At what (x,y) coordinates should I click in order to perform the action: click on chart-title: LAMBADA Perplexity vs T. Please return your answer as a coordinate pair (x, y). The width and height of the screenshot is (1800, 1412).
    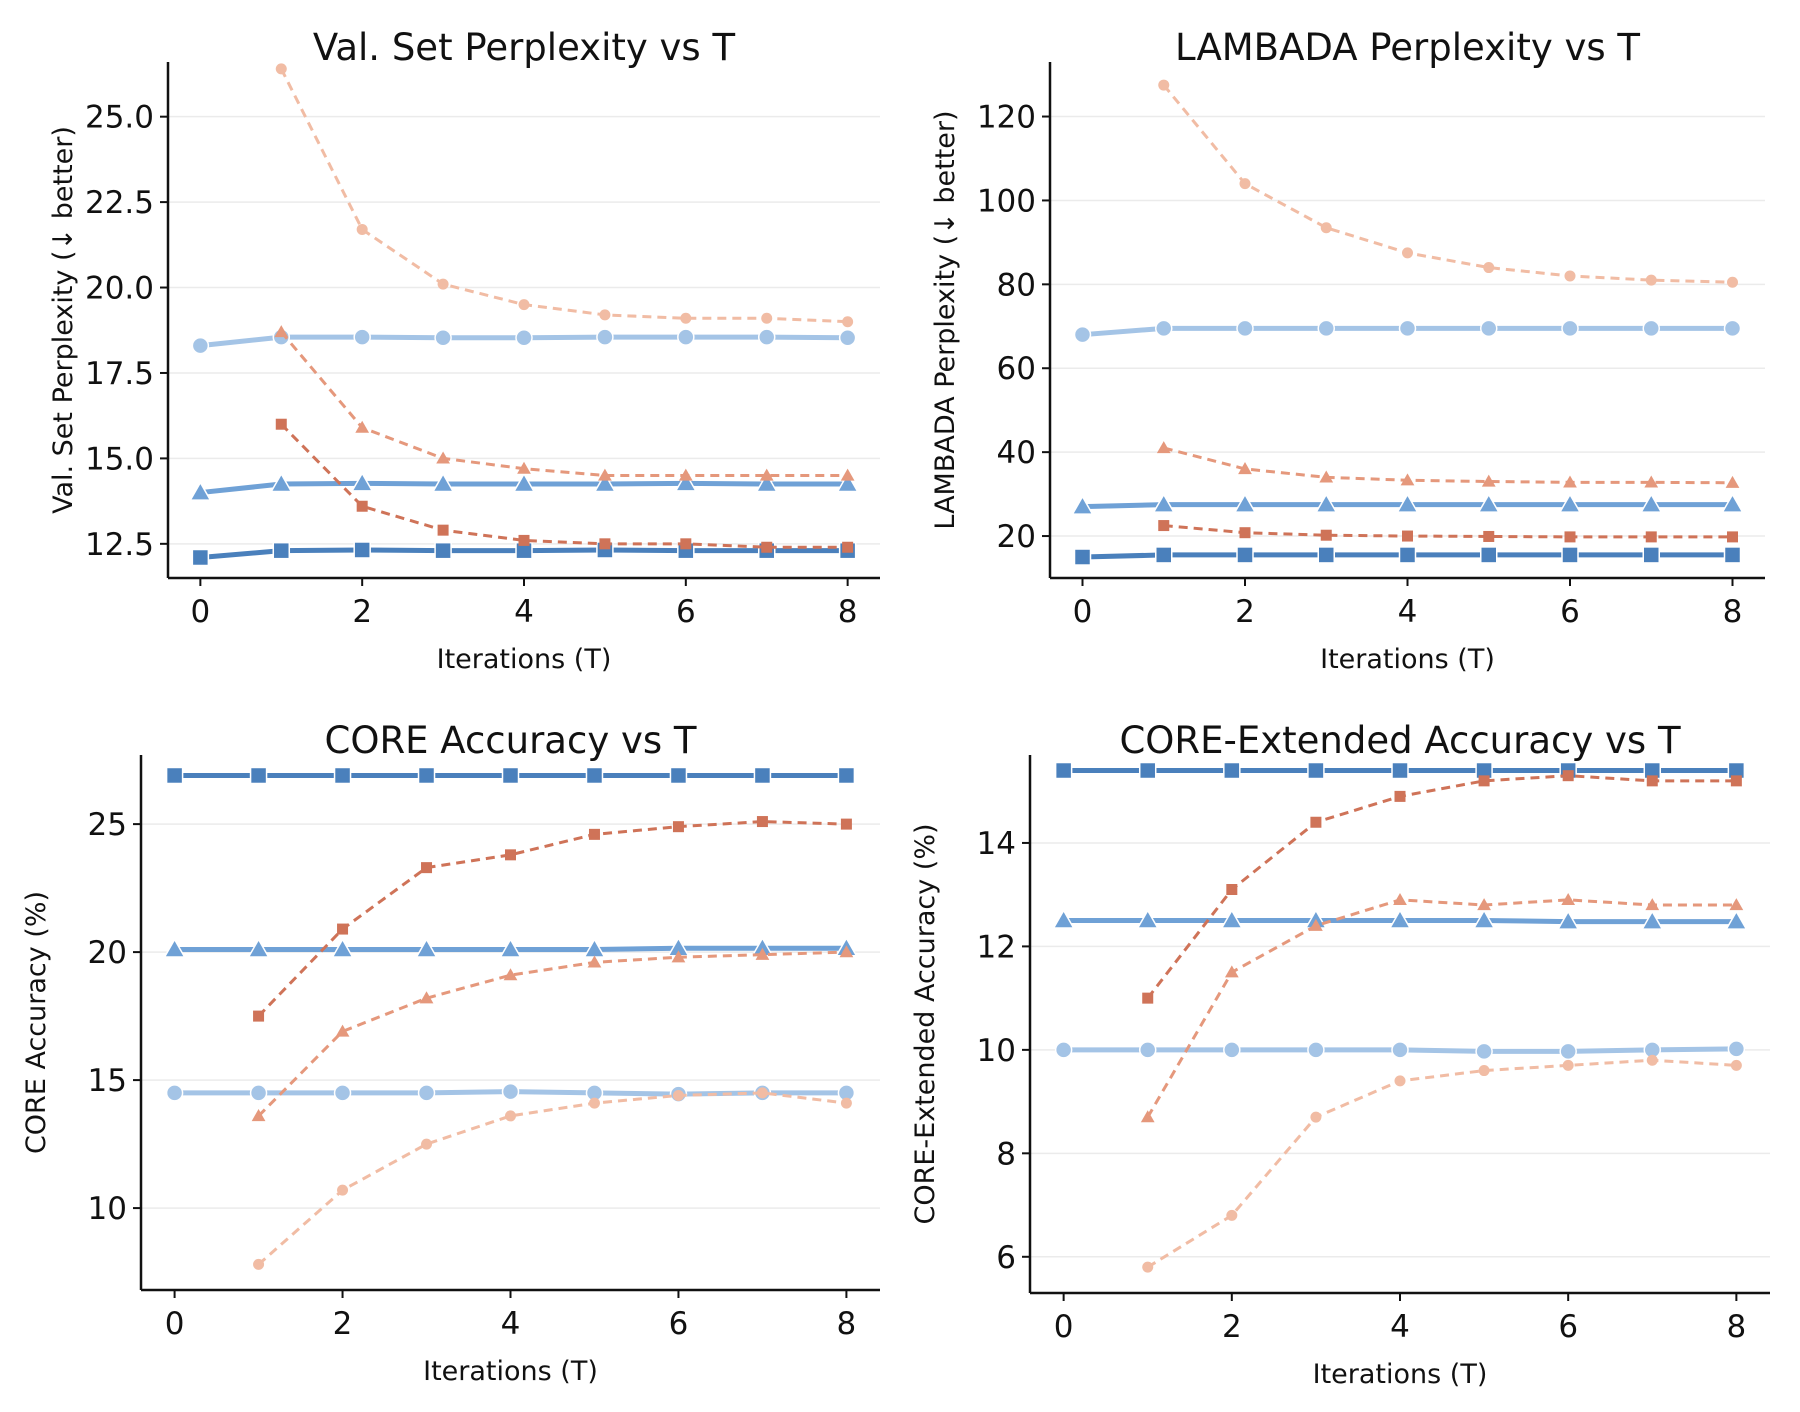
    Looking at the image, I should click on (1407, 47).